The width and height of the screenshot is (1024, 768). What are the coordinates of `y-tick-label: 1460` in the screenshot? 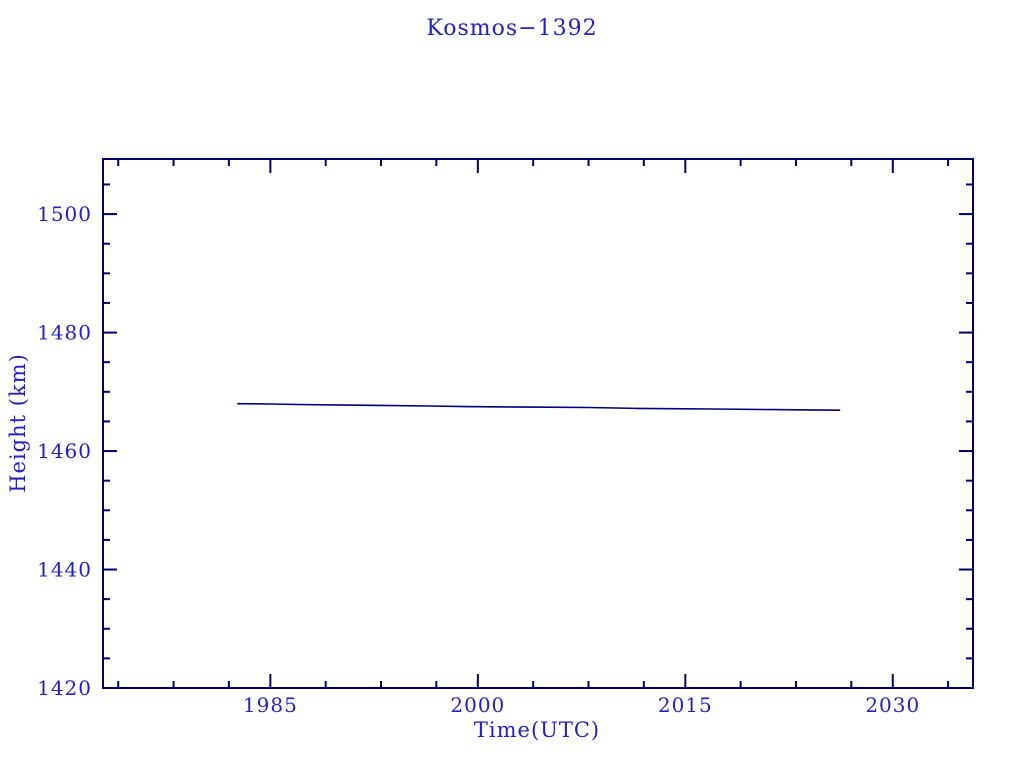 It's located at (64, 451).